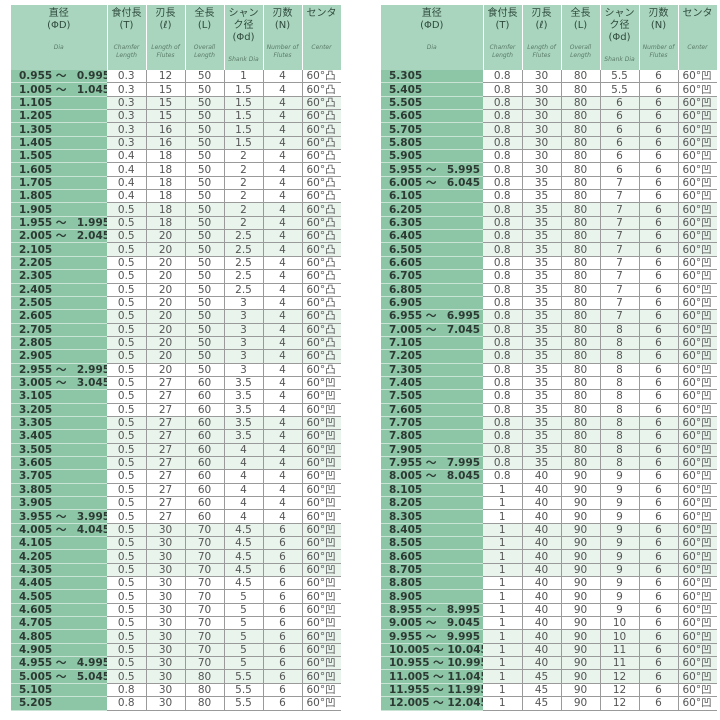 The width and height of the screenshot is (720, 720). Describe the element at coordinates (166, 37) in the screenshot. I see `header-flute-length: 刃長 (ℓ) Length of Flutes` at that location.